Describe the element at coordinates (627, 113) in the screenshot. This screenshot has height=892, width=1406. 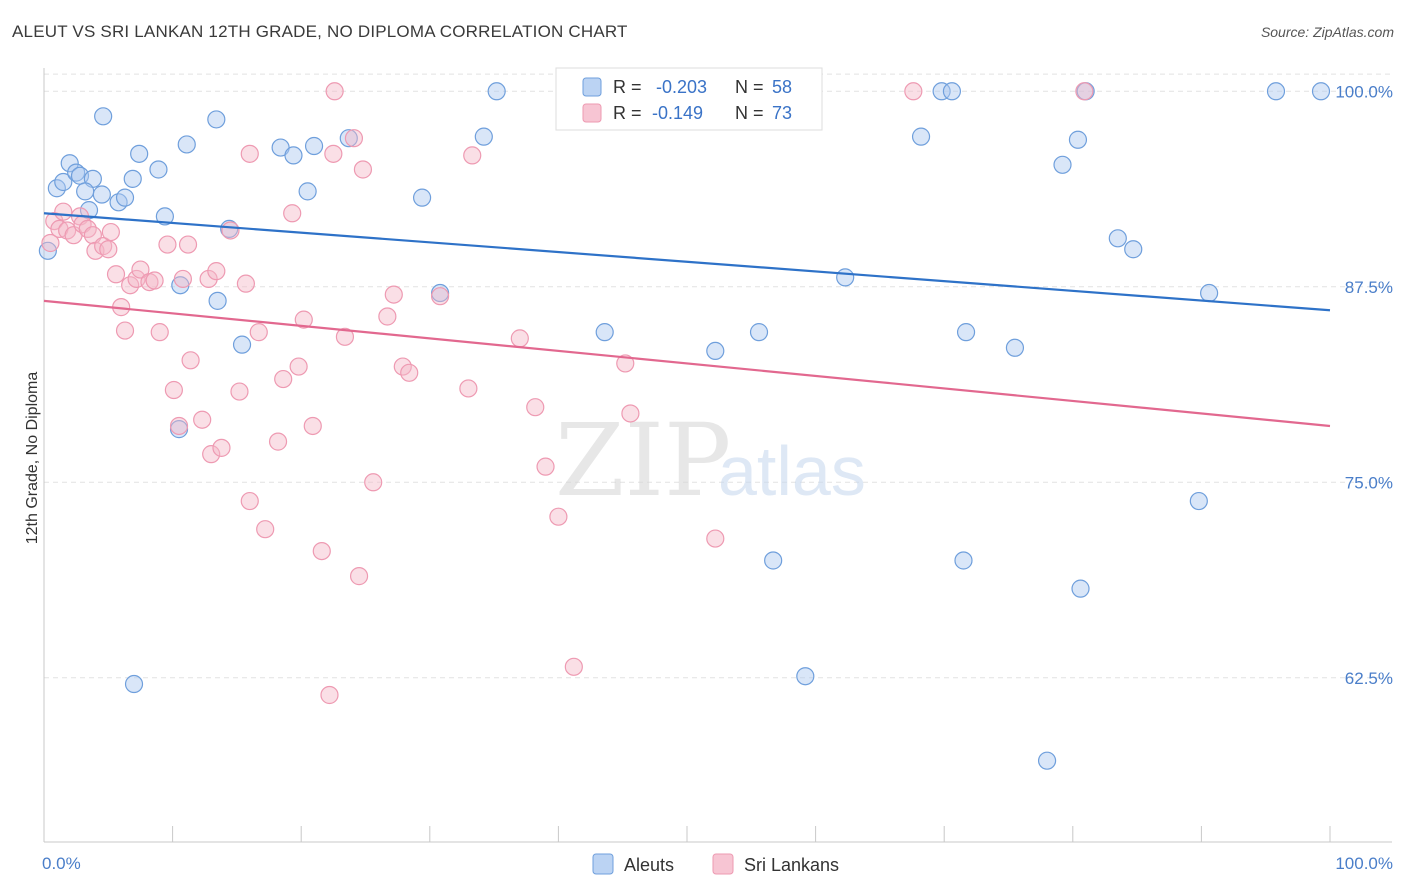
I see `r-label-sri-lankans: R =` at that location.